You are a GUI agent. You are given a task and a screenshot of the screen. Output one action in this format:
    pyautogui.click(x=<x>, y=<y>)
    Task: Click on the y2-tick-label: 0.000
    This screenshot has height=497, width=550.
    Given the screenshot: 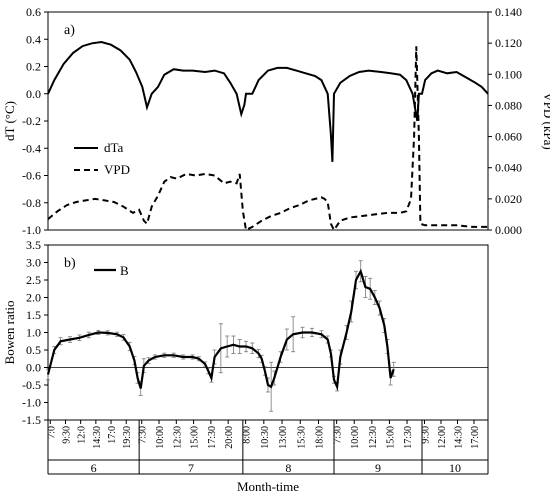 What is the action you would take?
    pyautogui.click(x=508, y=230)
    